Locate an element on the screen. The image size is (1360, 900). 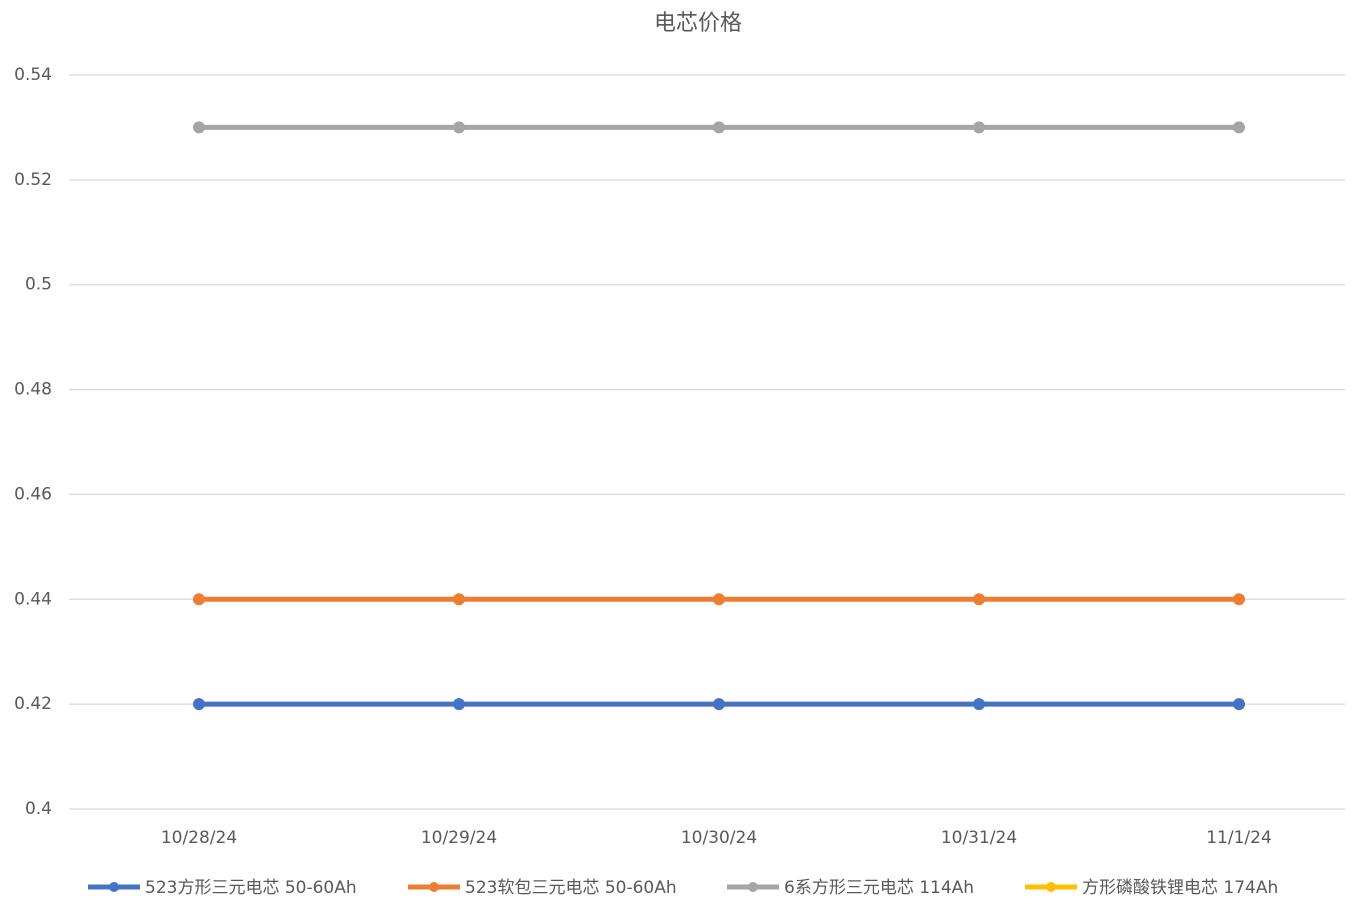
x-tick-label: 10/28/24 is located at coordinates (199, 838).